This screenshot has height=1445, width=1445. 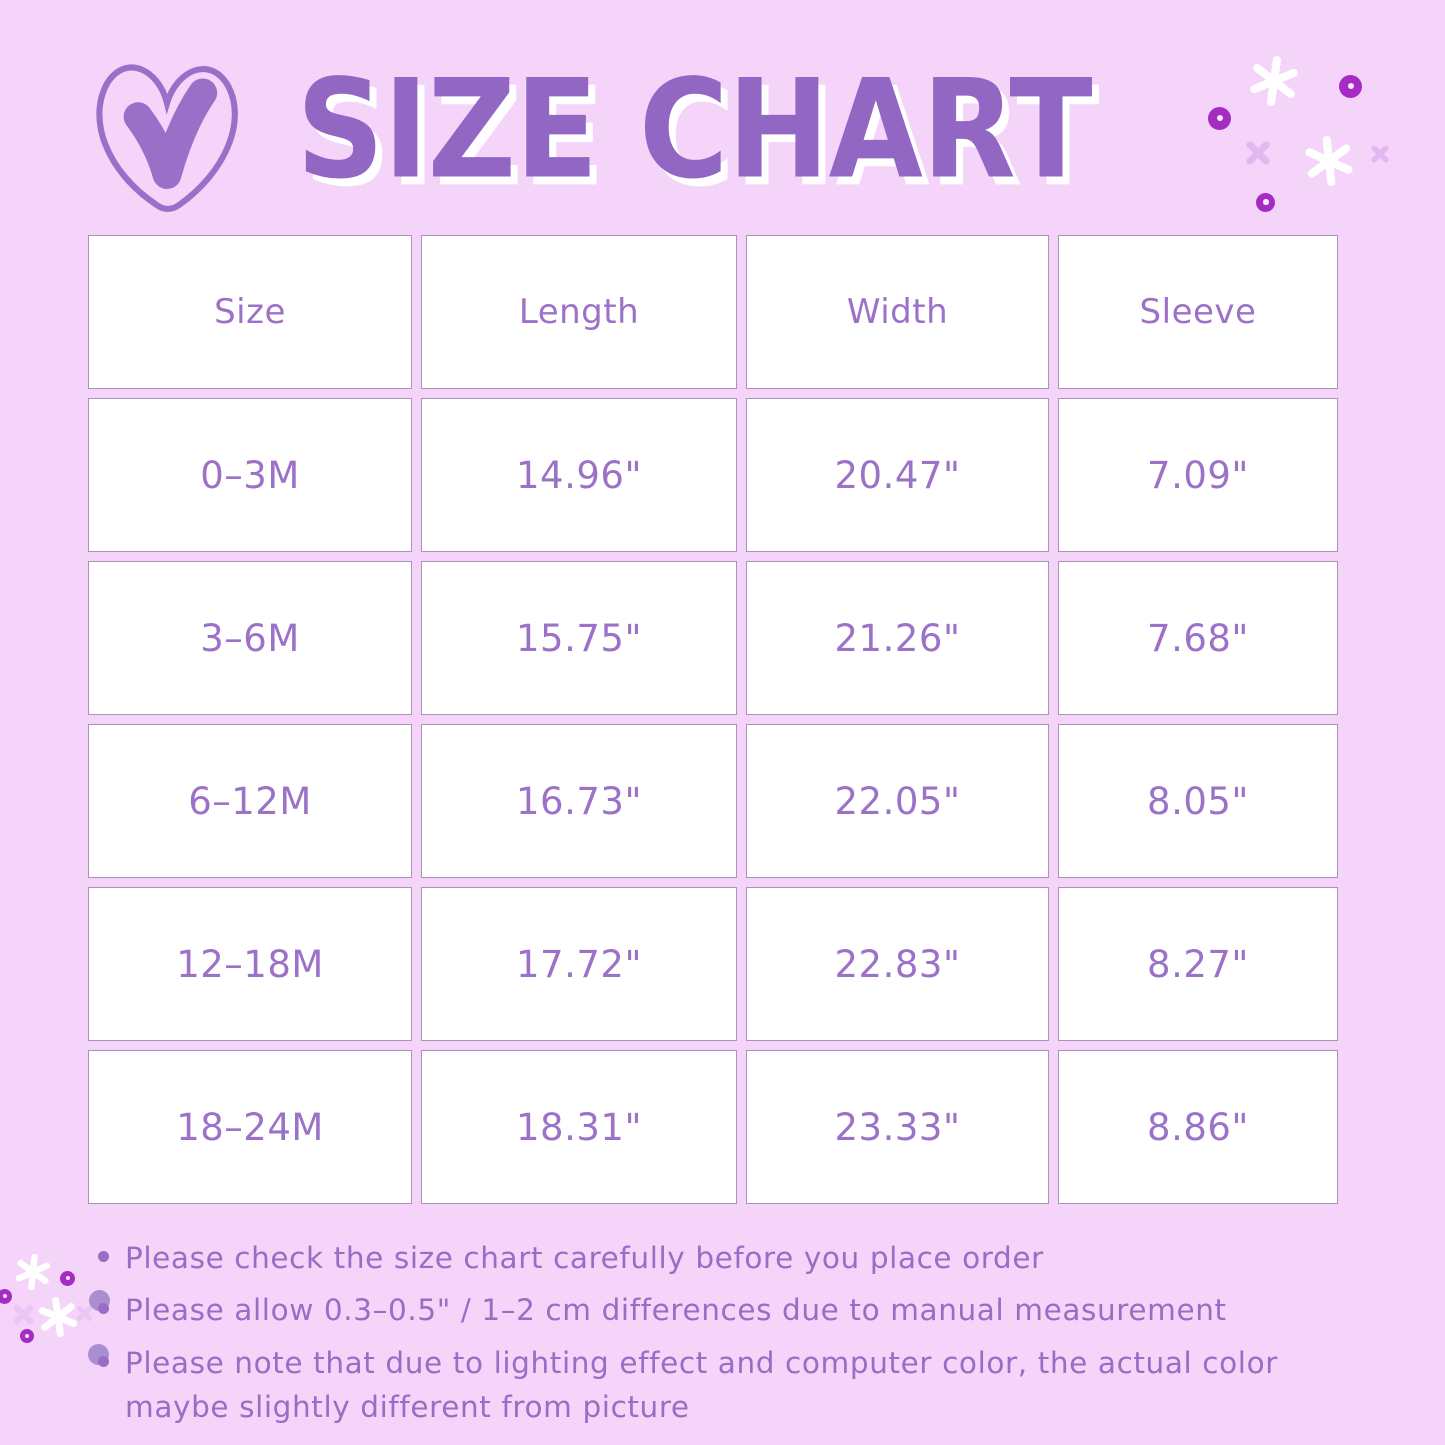 What do you see at coordinates (1198, 964) in the screenshot?
I see `table-cell-sleeve: 8.27"` at bounding box center [1198, 964].